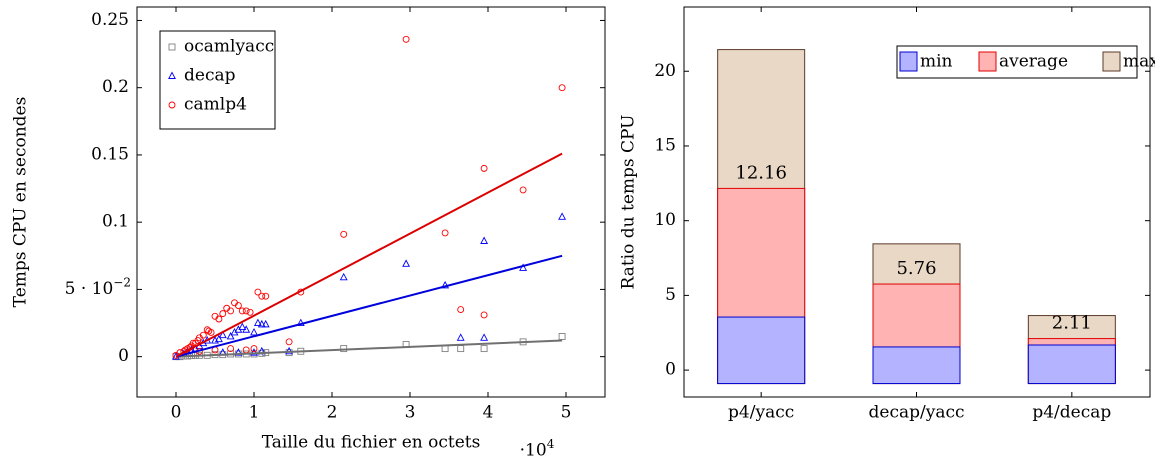 The width and height of the screenshot is (1155, 460). Describe the element at coordinates (936, 62) in the screenshot. I see `legend-min-label: min` at that location.